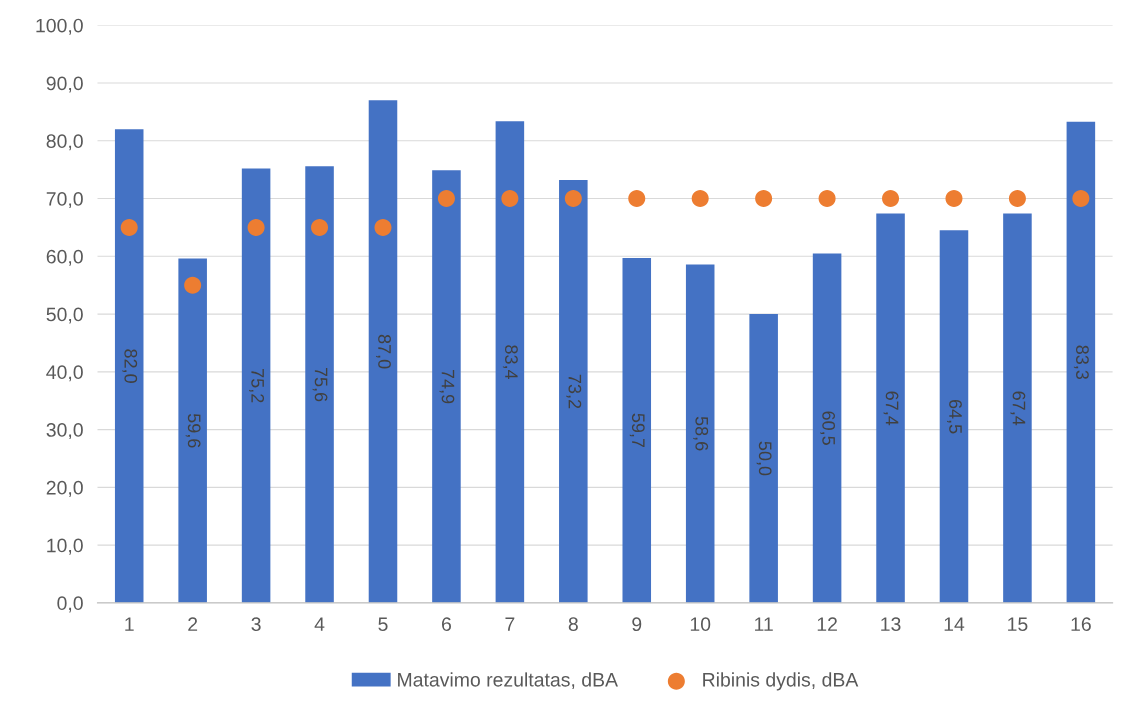 The image size is (1147, 722). What do you see at coordinates (510, 624) in the screenshot?
I see `x-tick-label: 7` at bounding box center [510, 624].